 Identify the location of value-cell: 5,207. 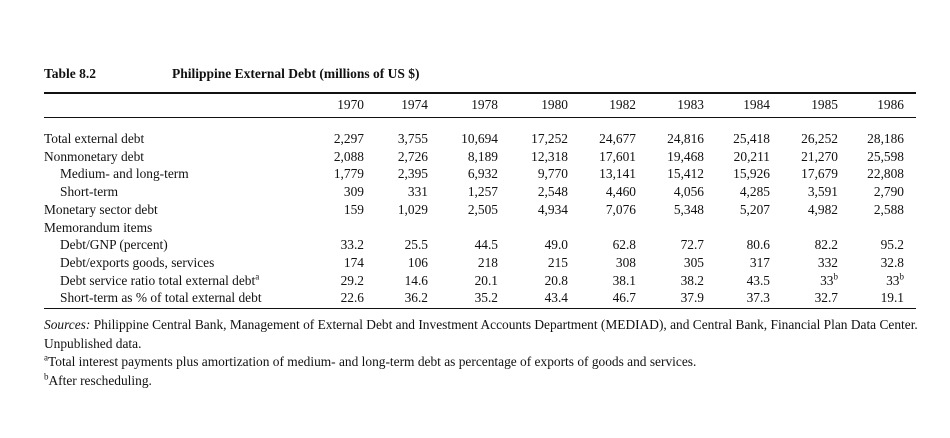
(749, 210).